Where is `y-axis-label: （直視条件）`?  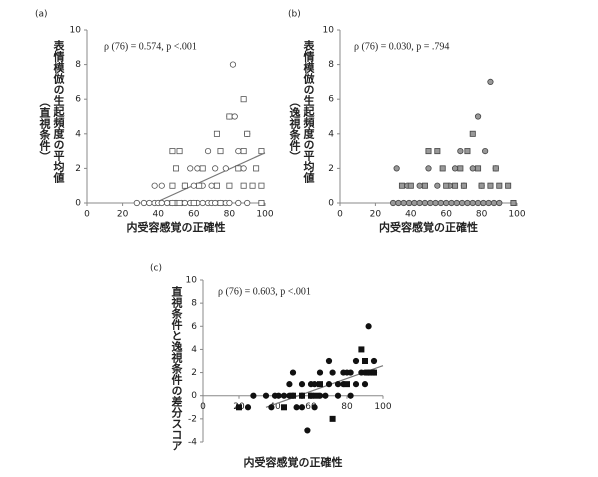 y-axis-label: （直視条件） is located at coordinates (45, 129).